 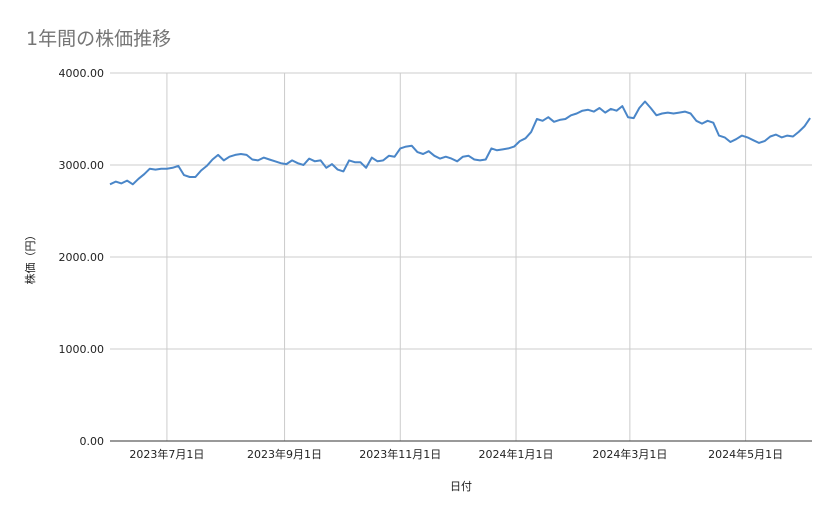 What do you see at coordinates (92, 441) in the screenshot?
I see `y-tick-label: 0.00` at bounding box center [92, 441].